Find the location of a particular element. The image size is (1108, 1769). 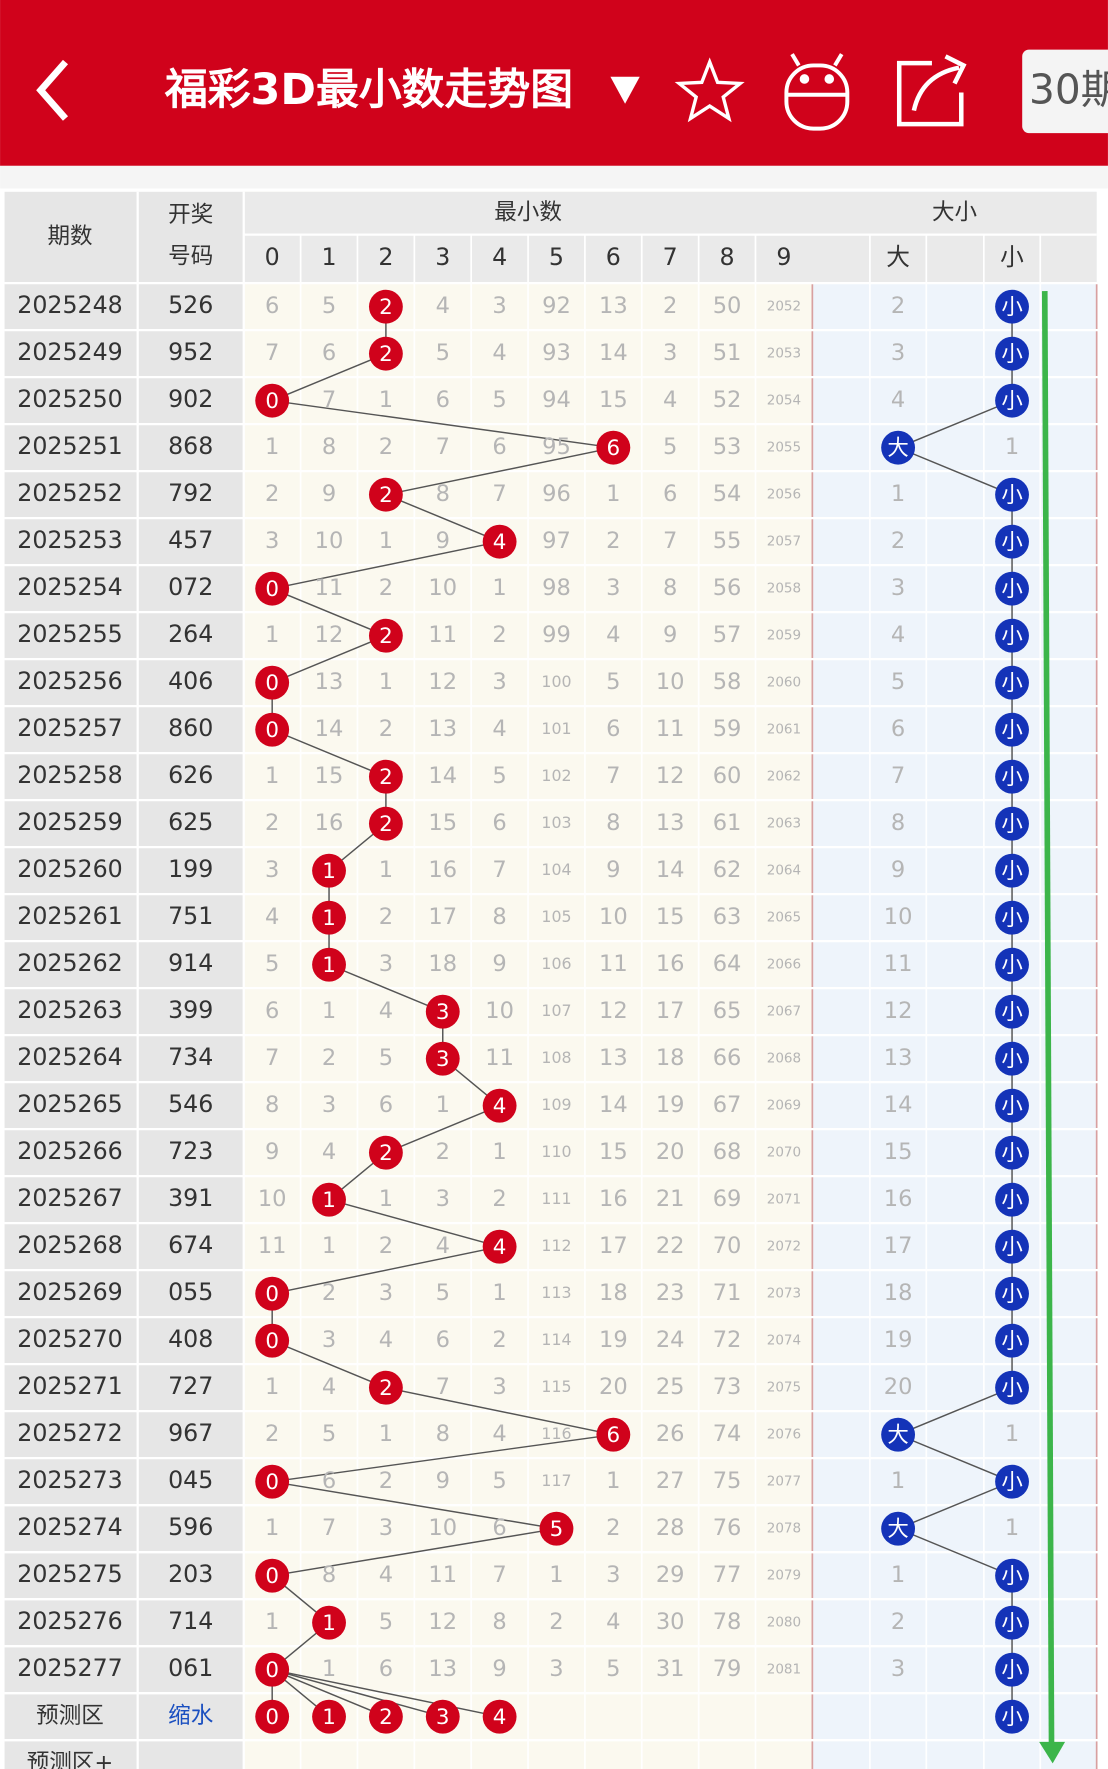

miss-count: 114 is located at coordinates (556, 1339).